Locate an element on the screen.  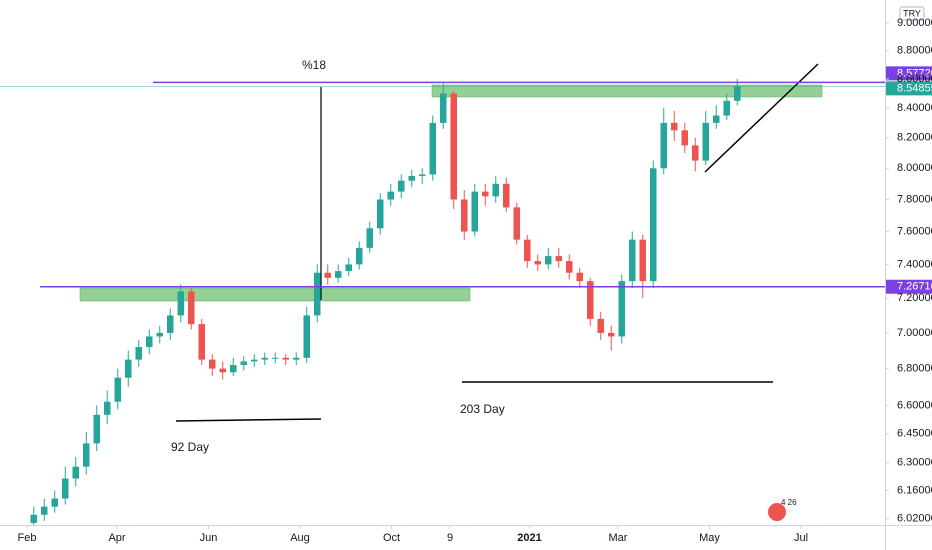
y-tick-label: 7.40000 is located at coordinates (914, 264).